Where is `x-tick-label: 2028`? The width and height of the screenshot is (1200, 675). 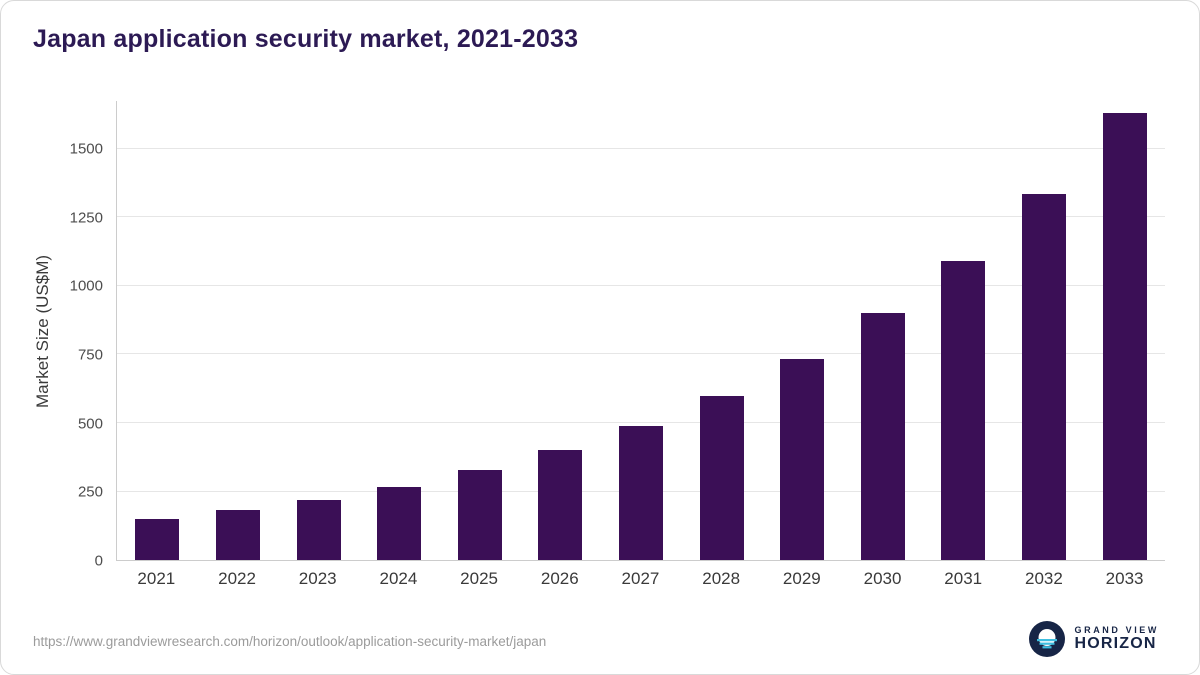 x-tick-label: 2028 is located at coordinates (721, 578).